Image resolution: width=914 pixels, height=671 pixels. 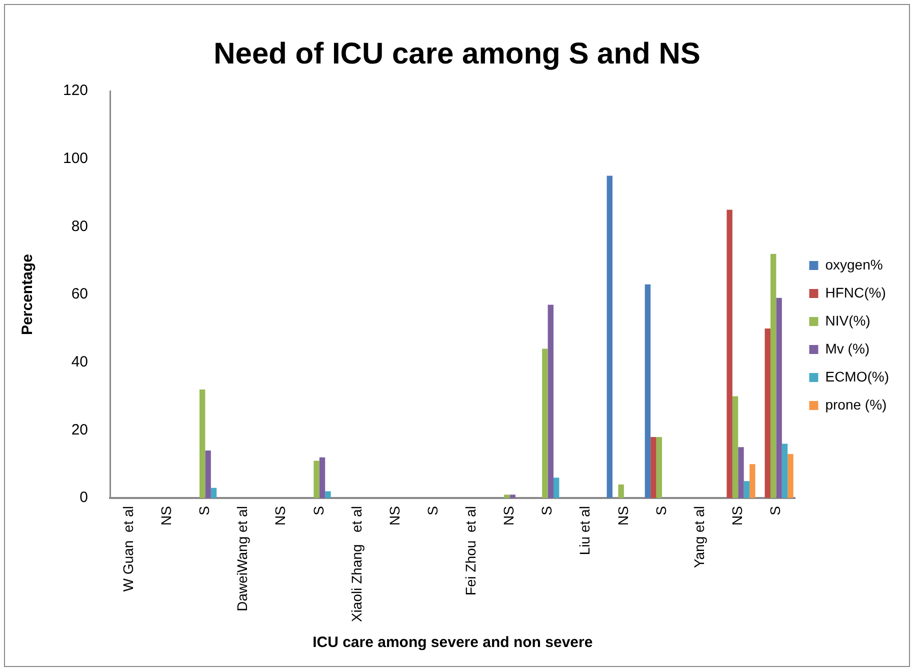 I want to click on legend-label: prone (%), so click(x=856, y=404).